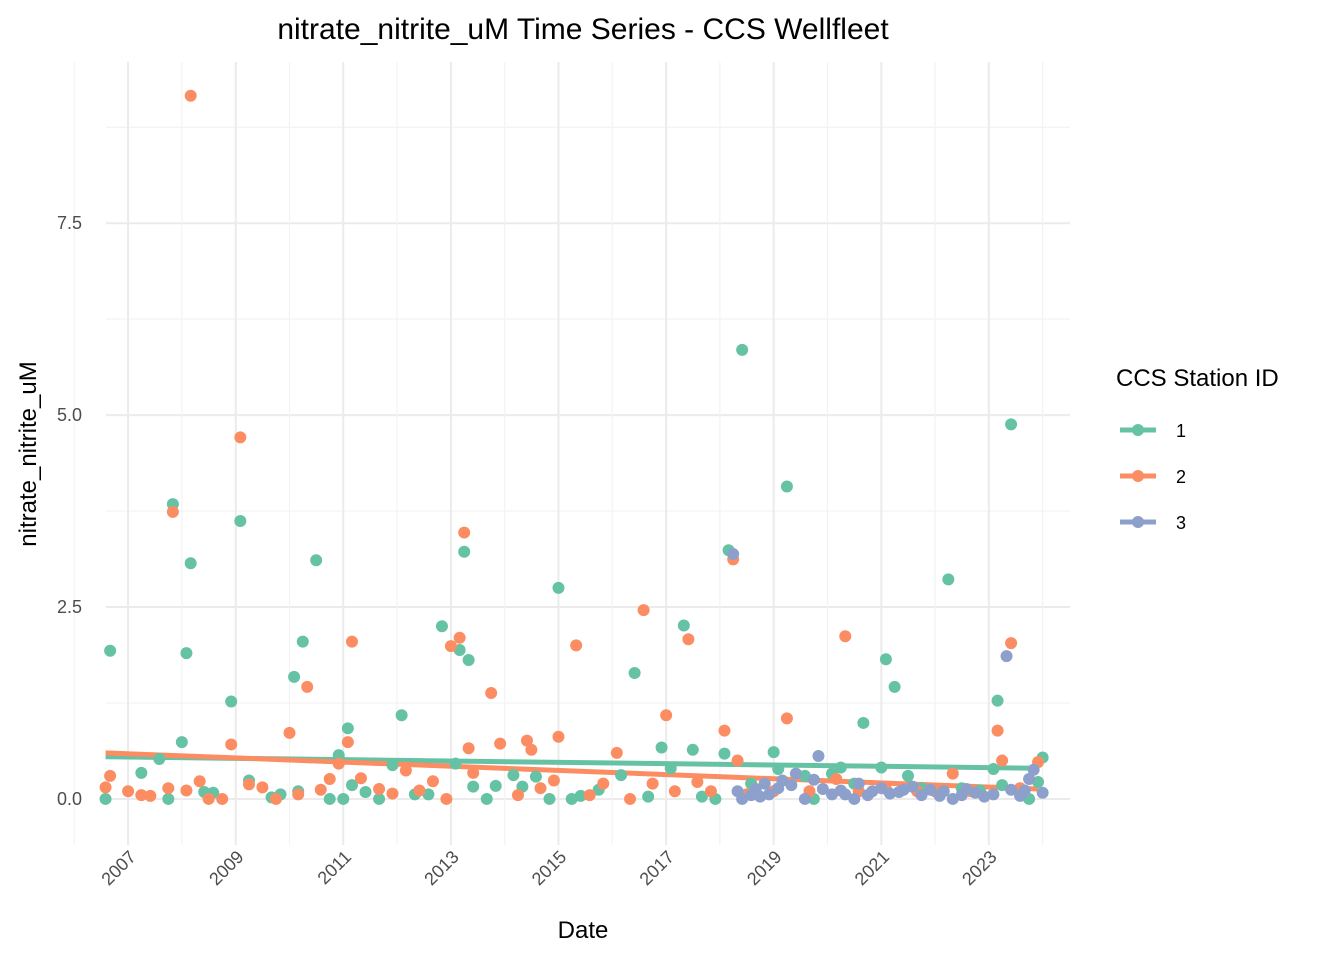 The height and width of the screenshot is (960, 1344). Describe the element at coordinates (657, 868) in the screenshot. I see `x-tick-label: 2017` at that location.